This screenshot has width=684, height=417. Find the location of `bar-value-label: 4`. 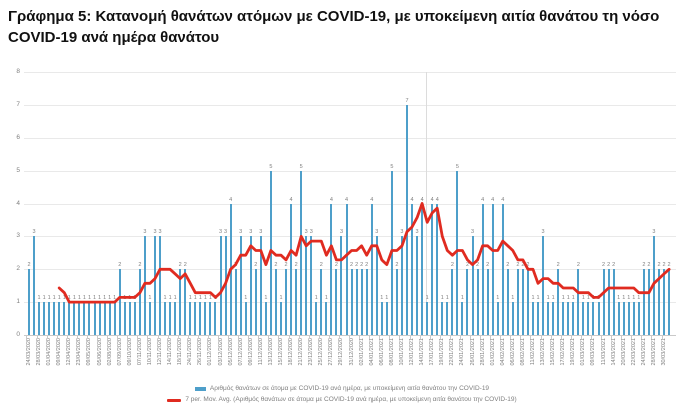

bar-value-label: 4 is located at coordinates (231, 199).